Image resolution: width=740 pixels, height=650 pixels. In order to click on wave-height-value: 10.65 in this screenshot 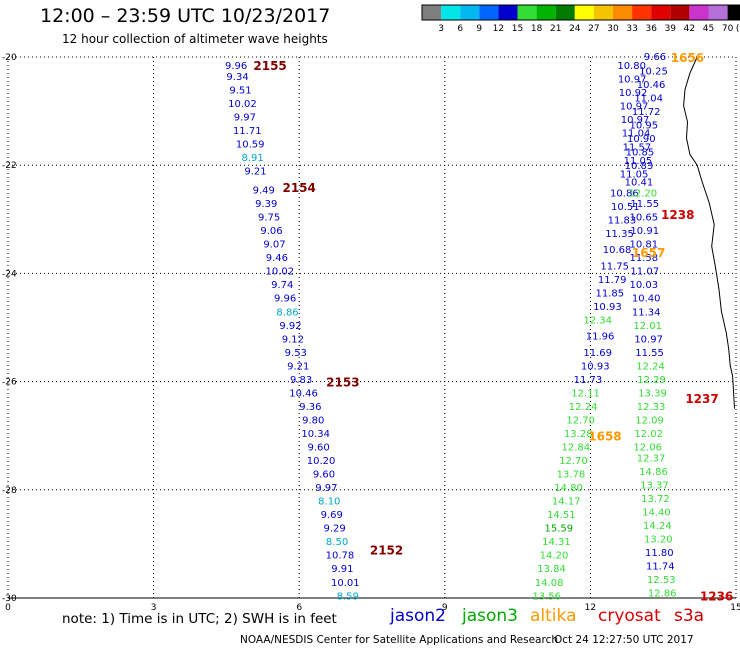, I will do `click(643, 218)`.